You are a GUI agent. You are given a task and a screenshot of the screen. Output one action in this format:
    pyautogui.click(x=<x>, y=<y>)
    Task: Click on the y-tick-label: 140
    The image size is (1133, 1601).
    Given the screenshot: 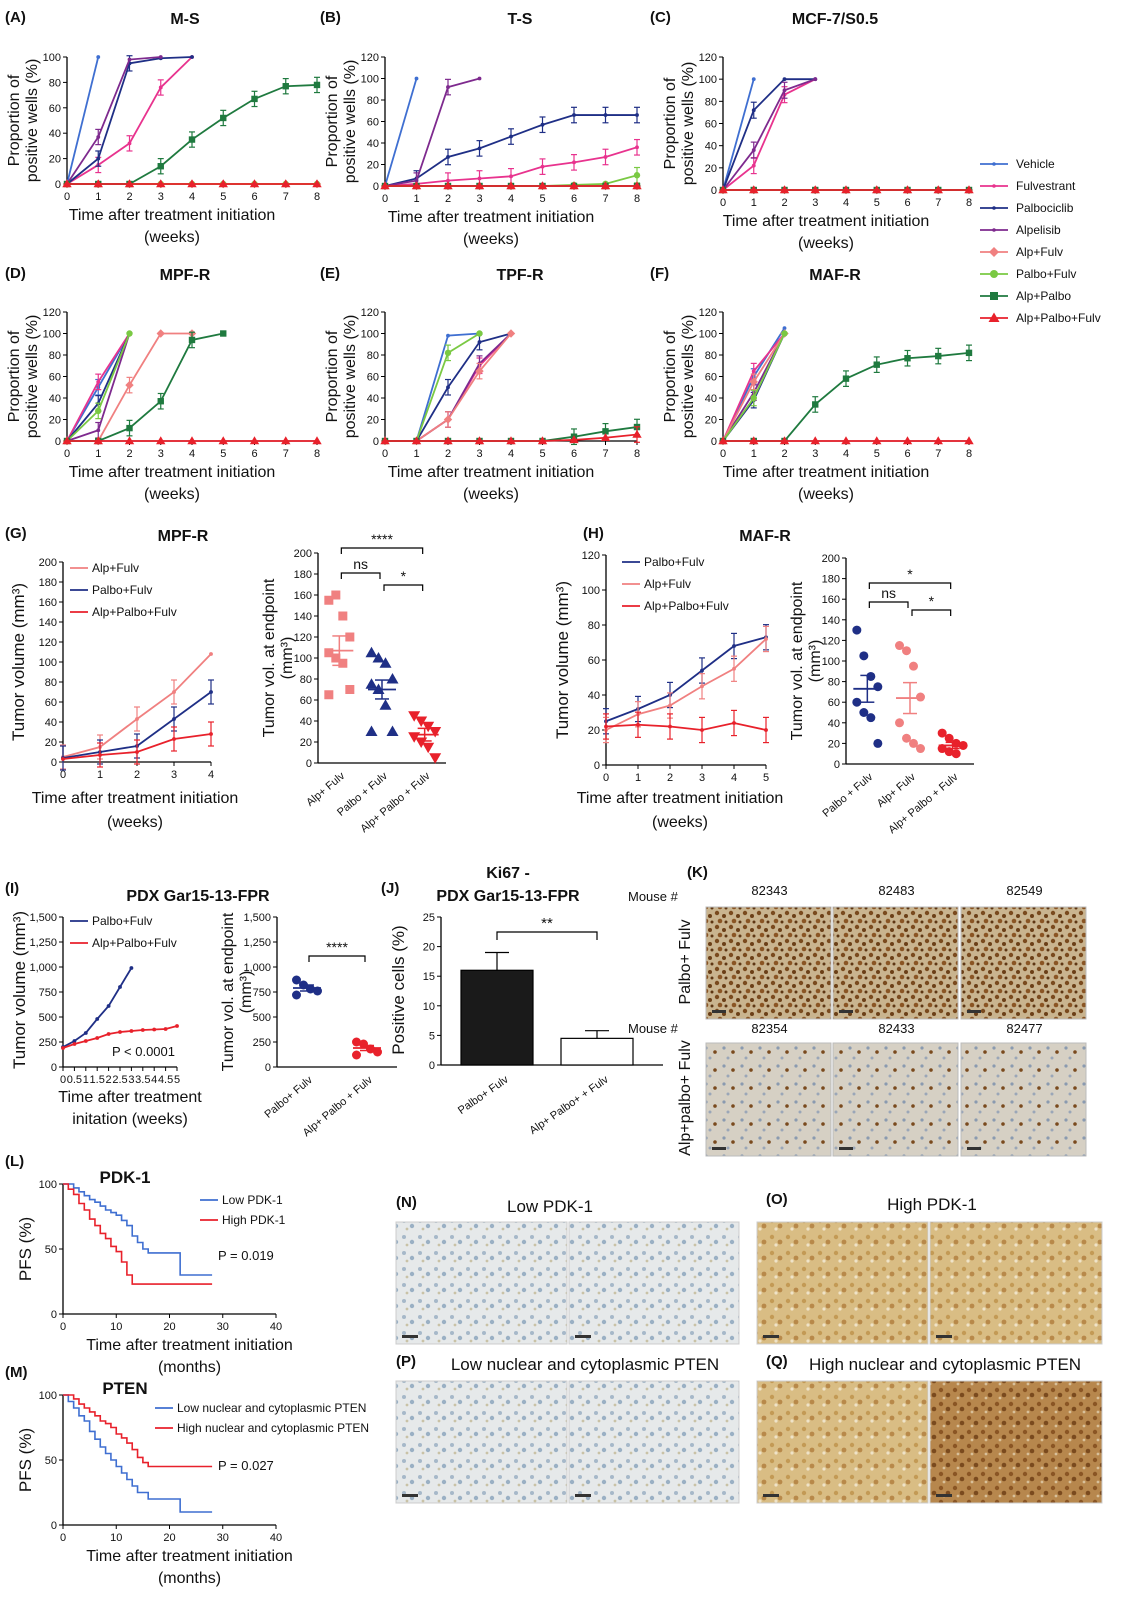 What is the action you would take?
    pyautogui.click(x=48, y=623)
    